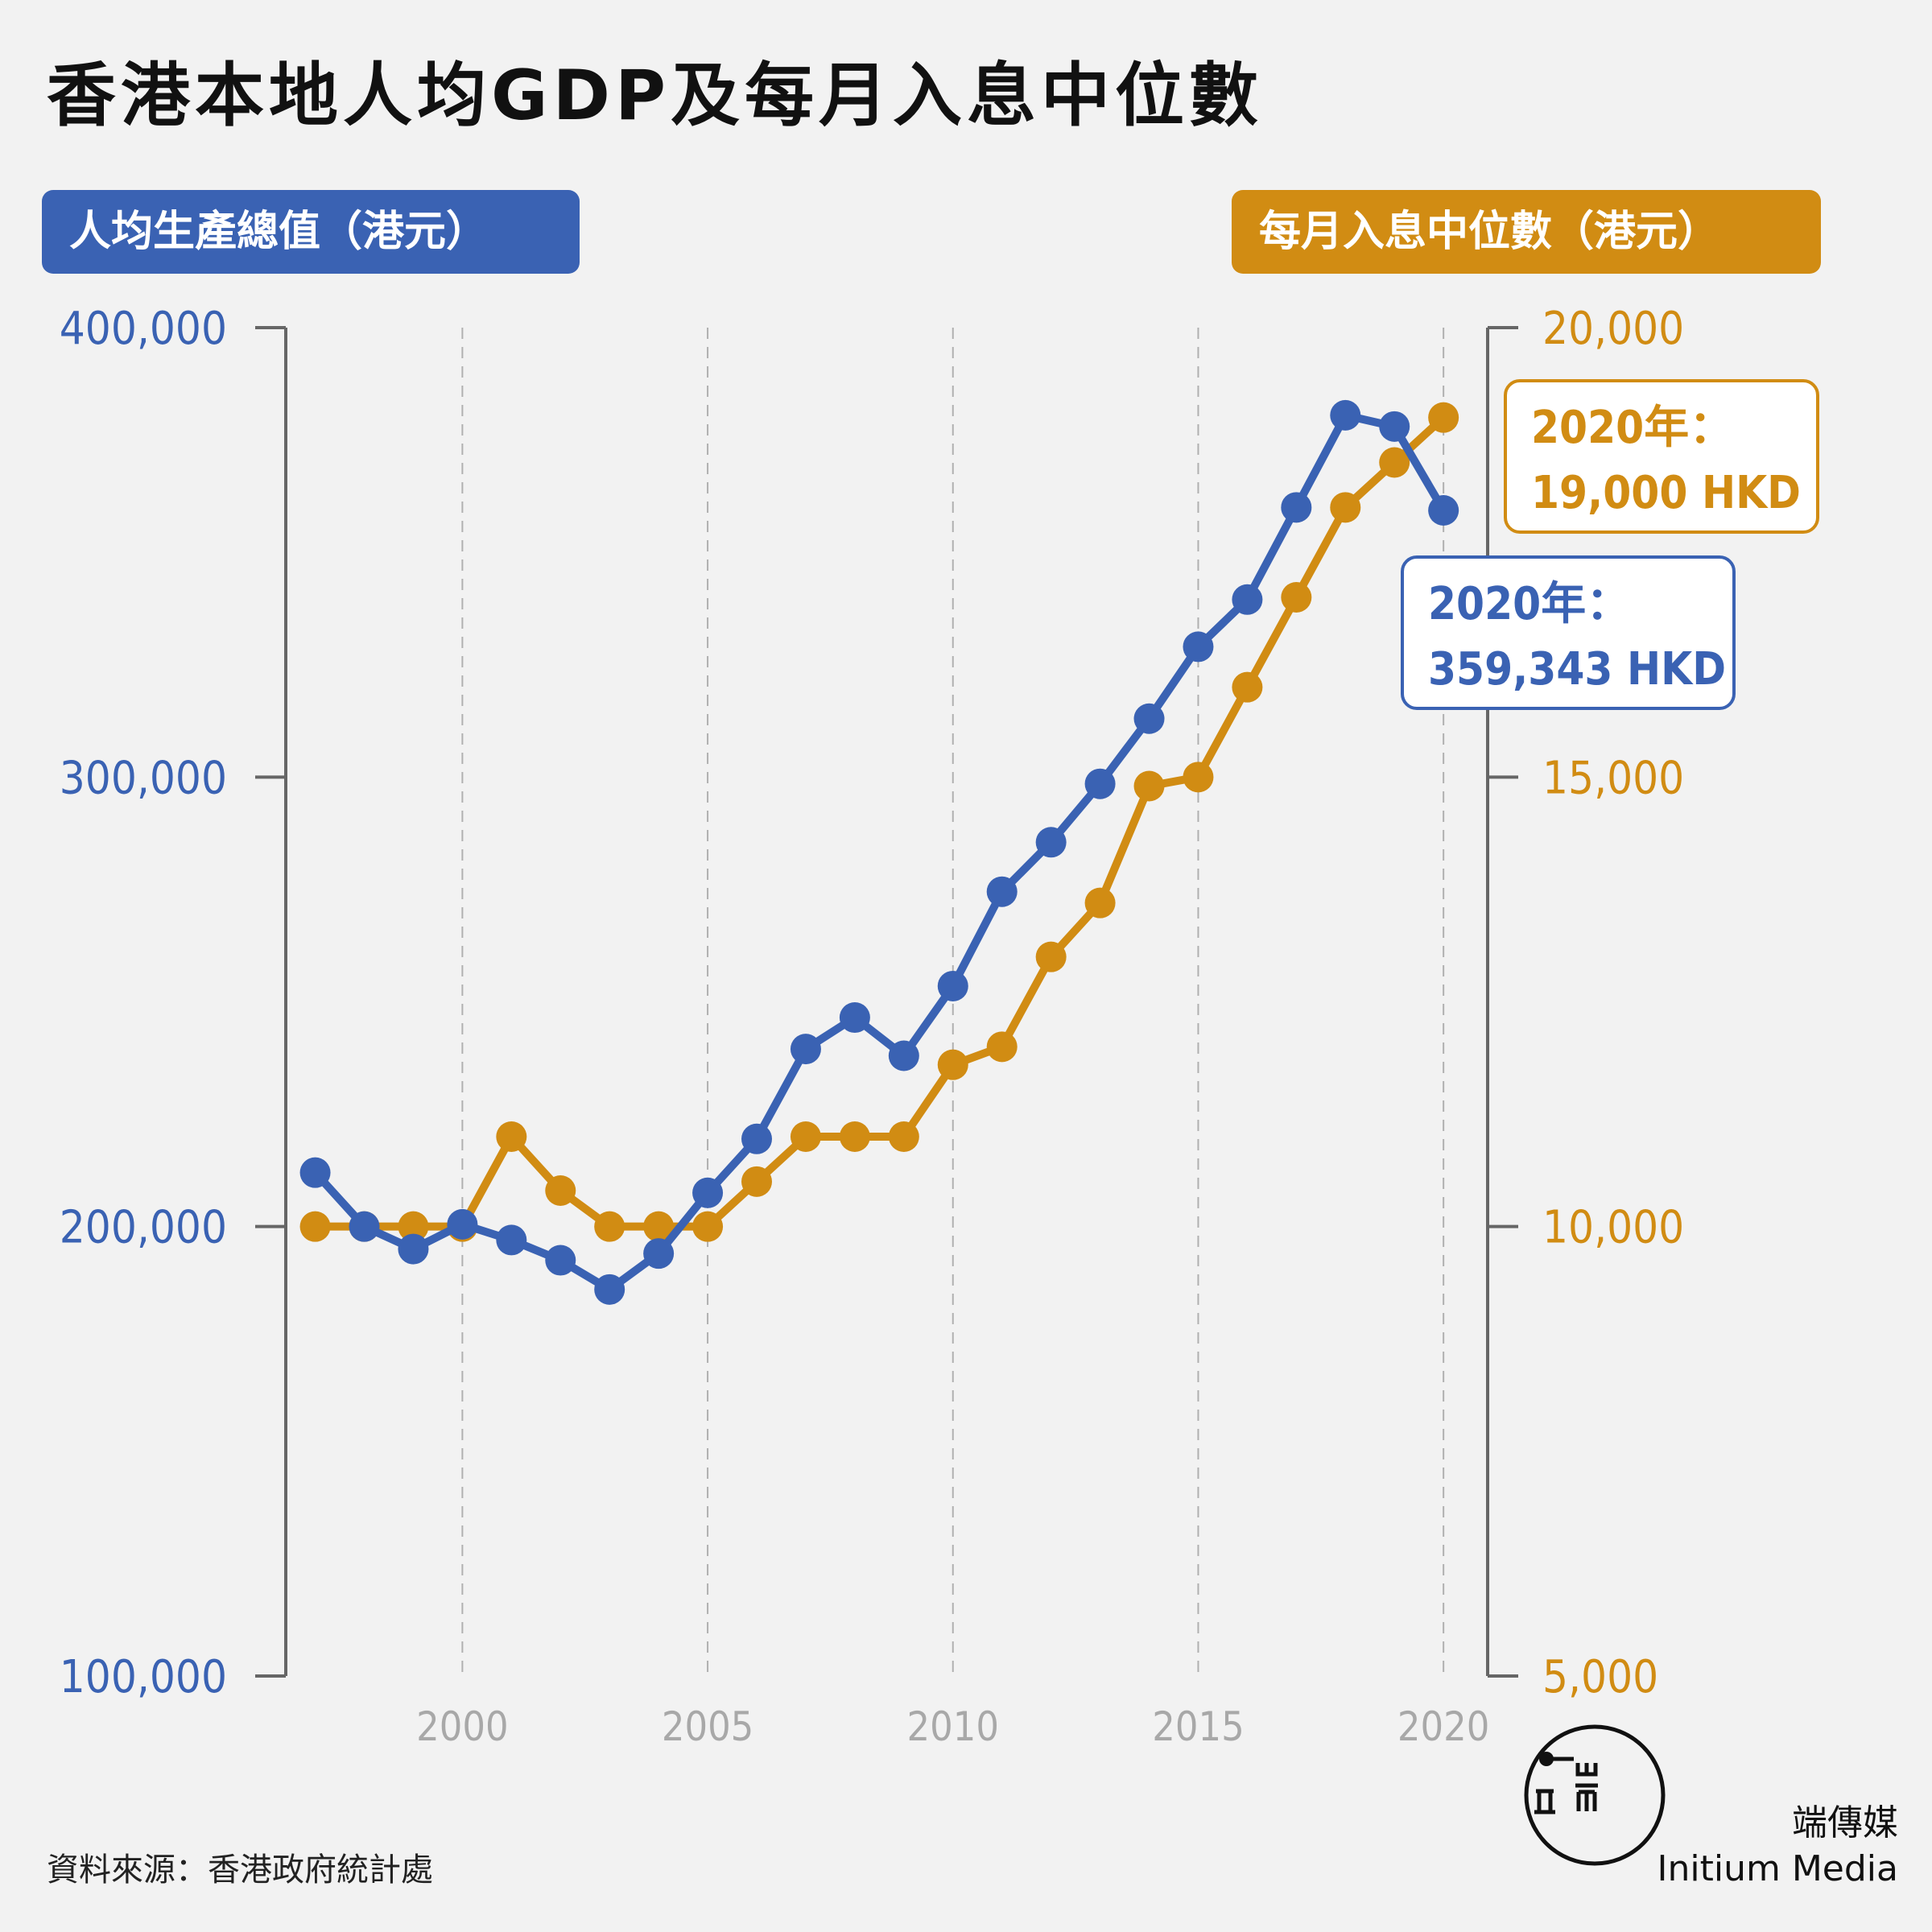  I want to click on left-y-tick-label: 300,000, so click(143, 778).